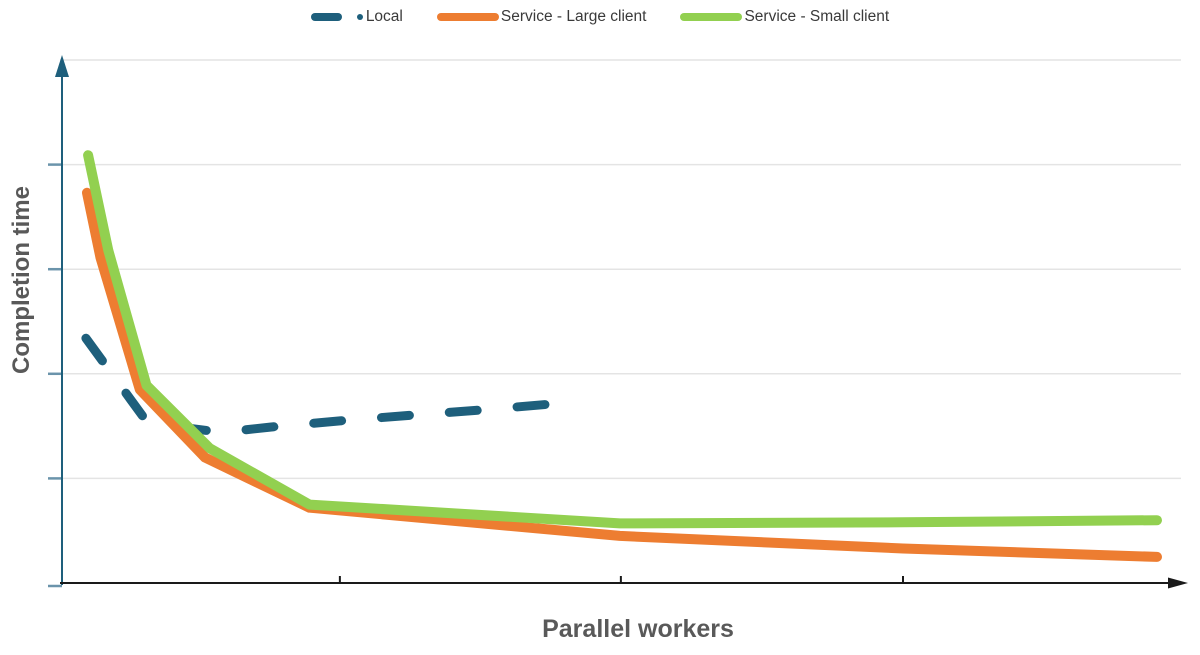  I want to click on x-axis-title: Parallel workers, so click(638, 629).